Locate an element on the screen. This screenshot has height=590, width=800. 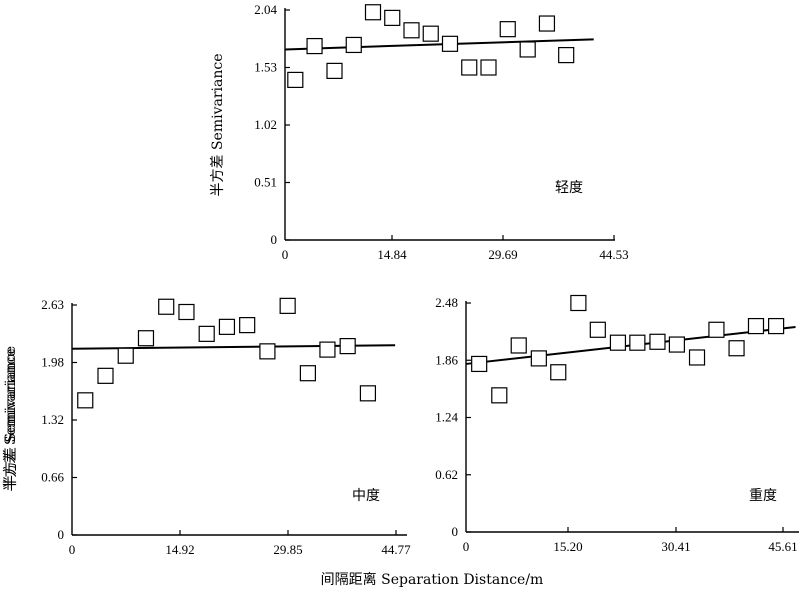
y-tick-label: 0.62 is located at coordinates (446, 474).